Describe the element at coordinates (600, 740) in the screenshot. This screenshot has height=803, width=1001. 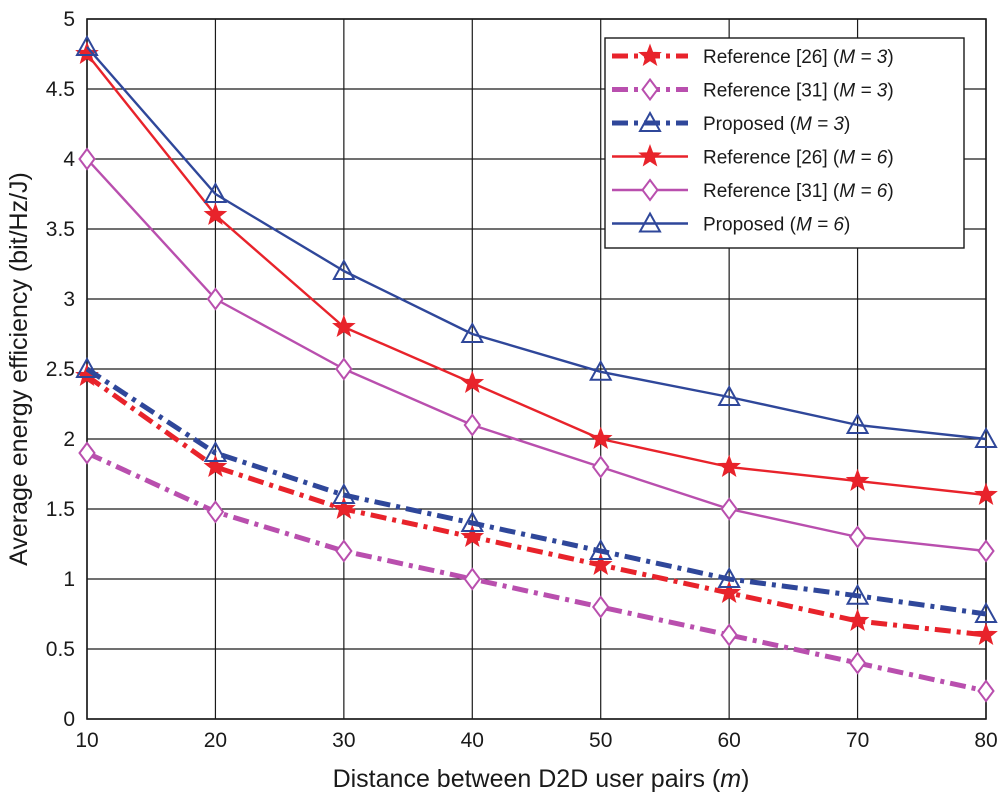
I see `x-tick-label: 50` at that location.